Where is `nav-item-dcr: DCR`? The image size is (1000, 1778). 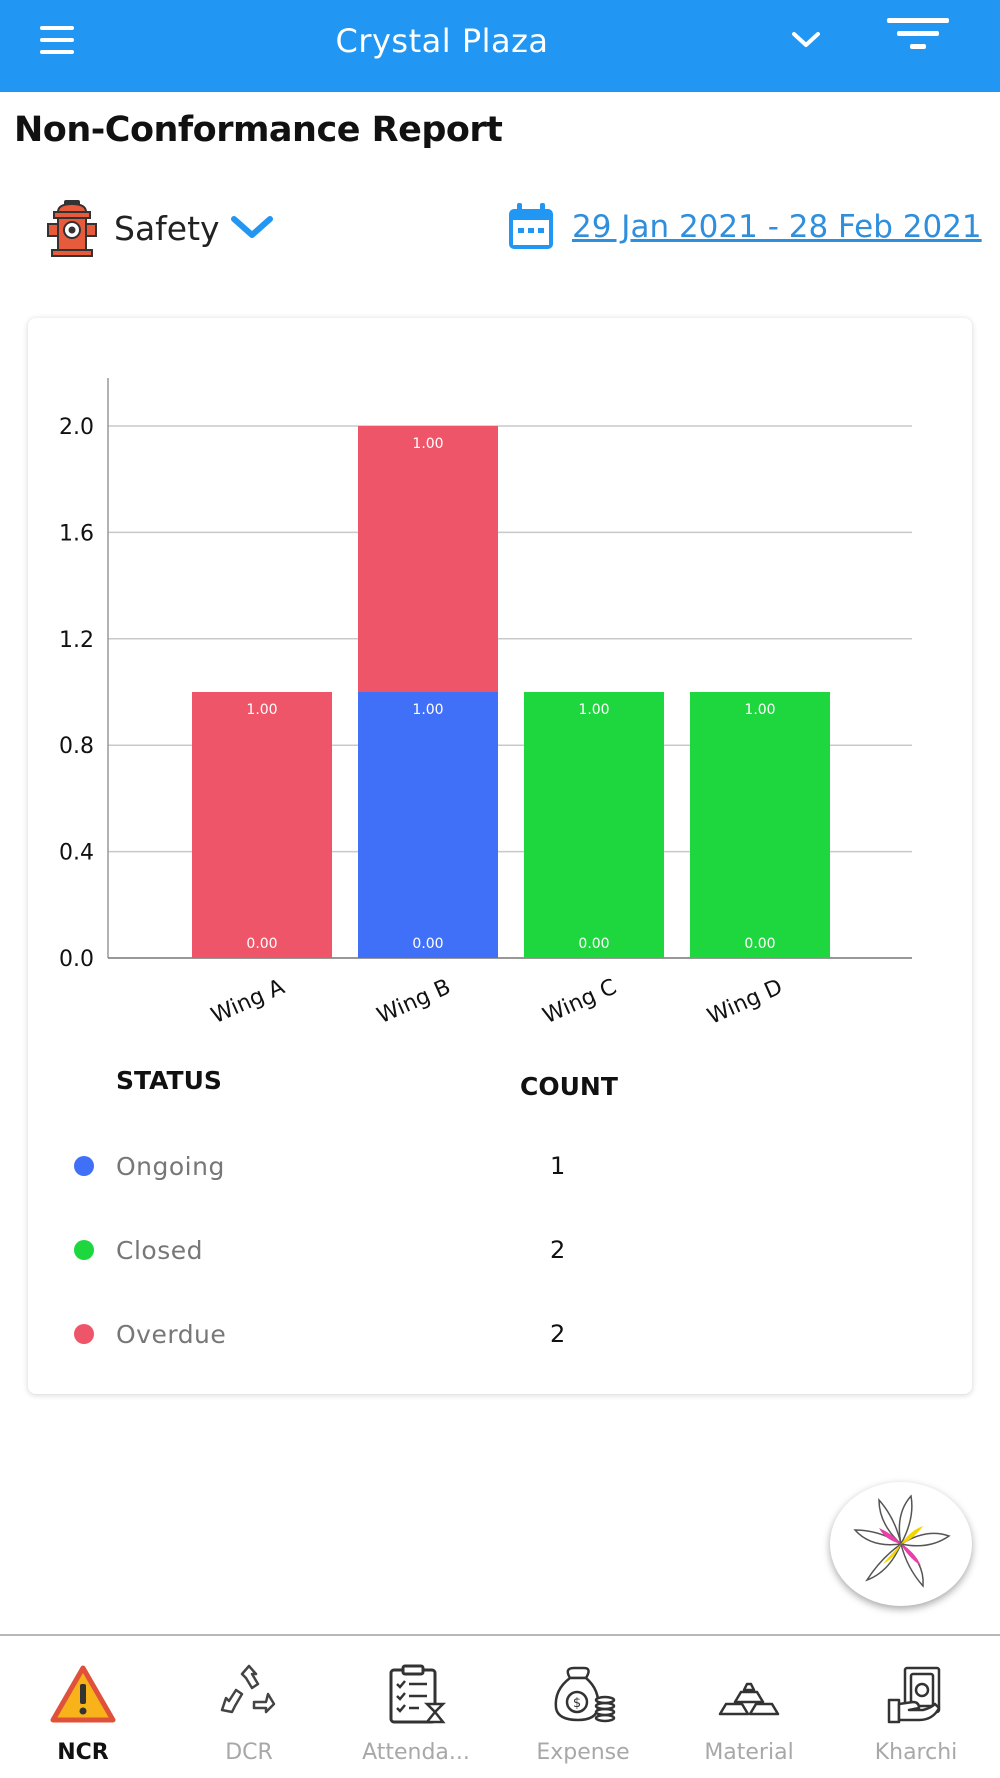 nav-item-dcr: DCR is located at coordinates (249, 1707).